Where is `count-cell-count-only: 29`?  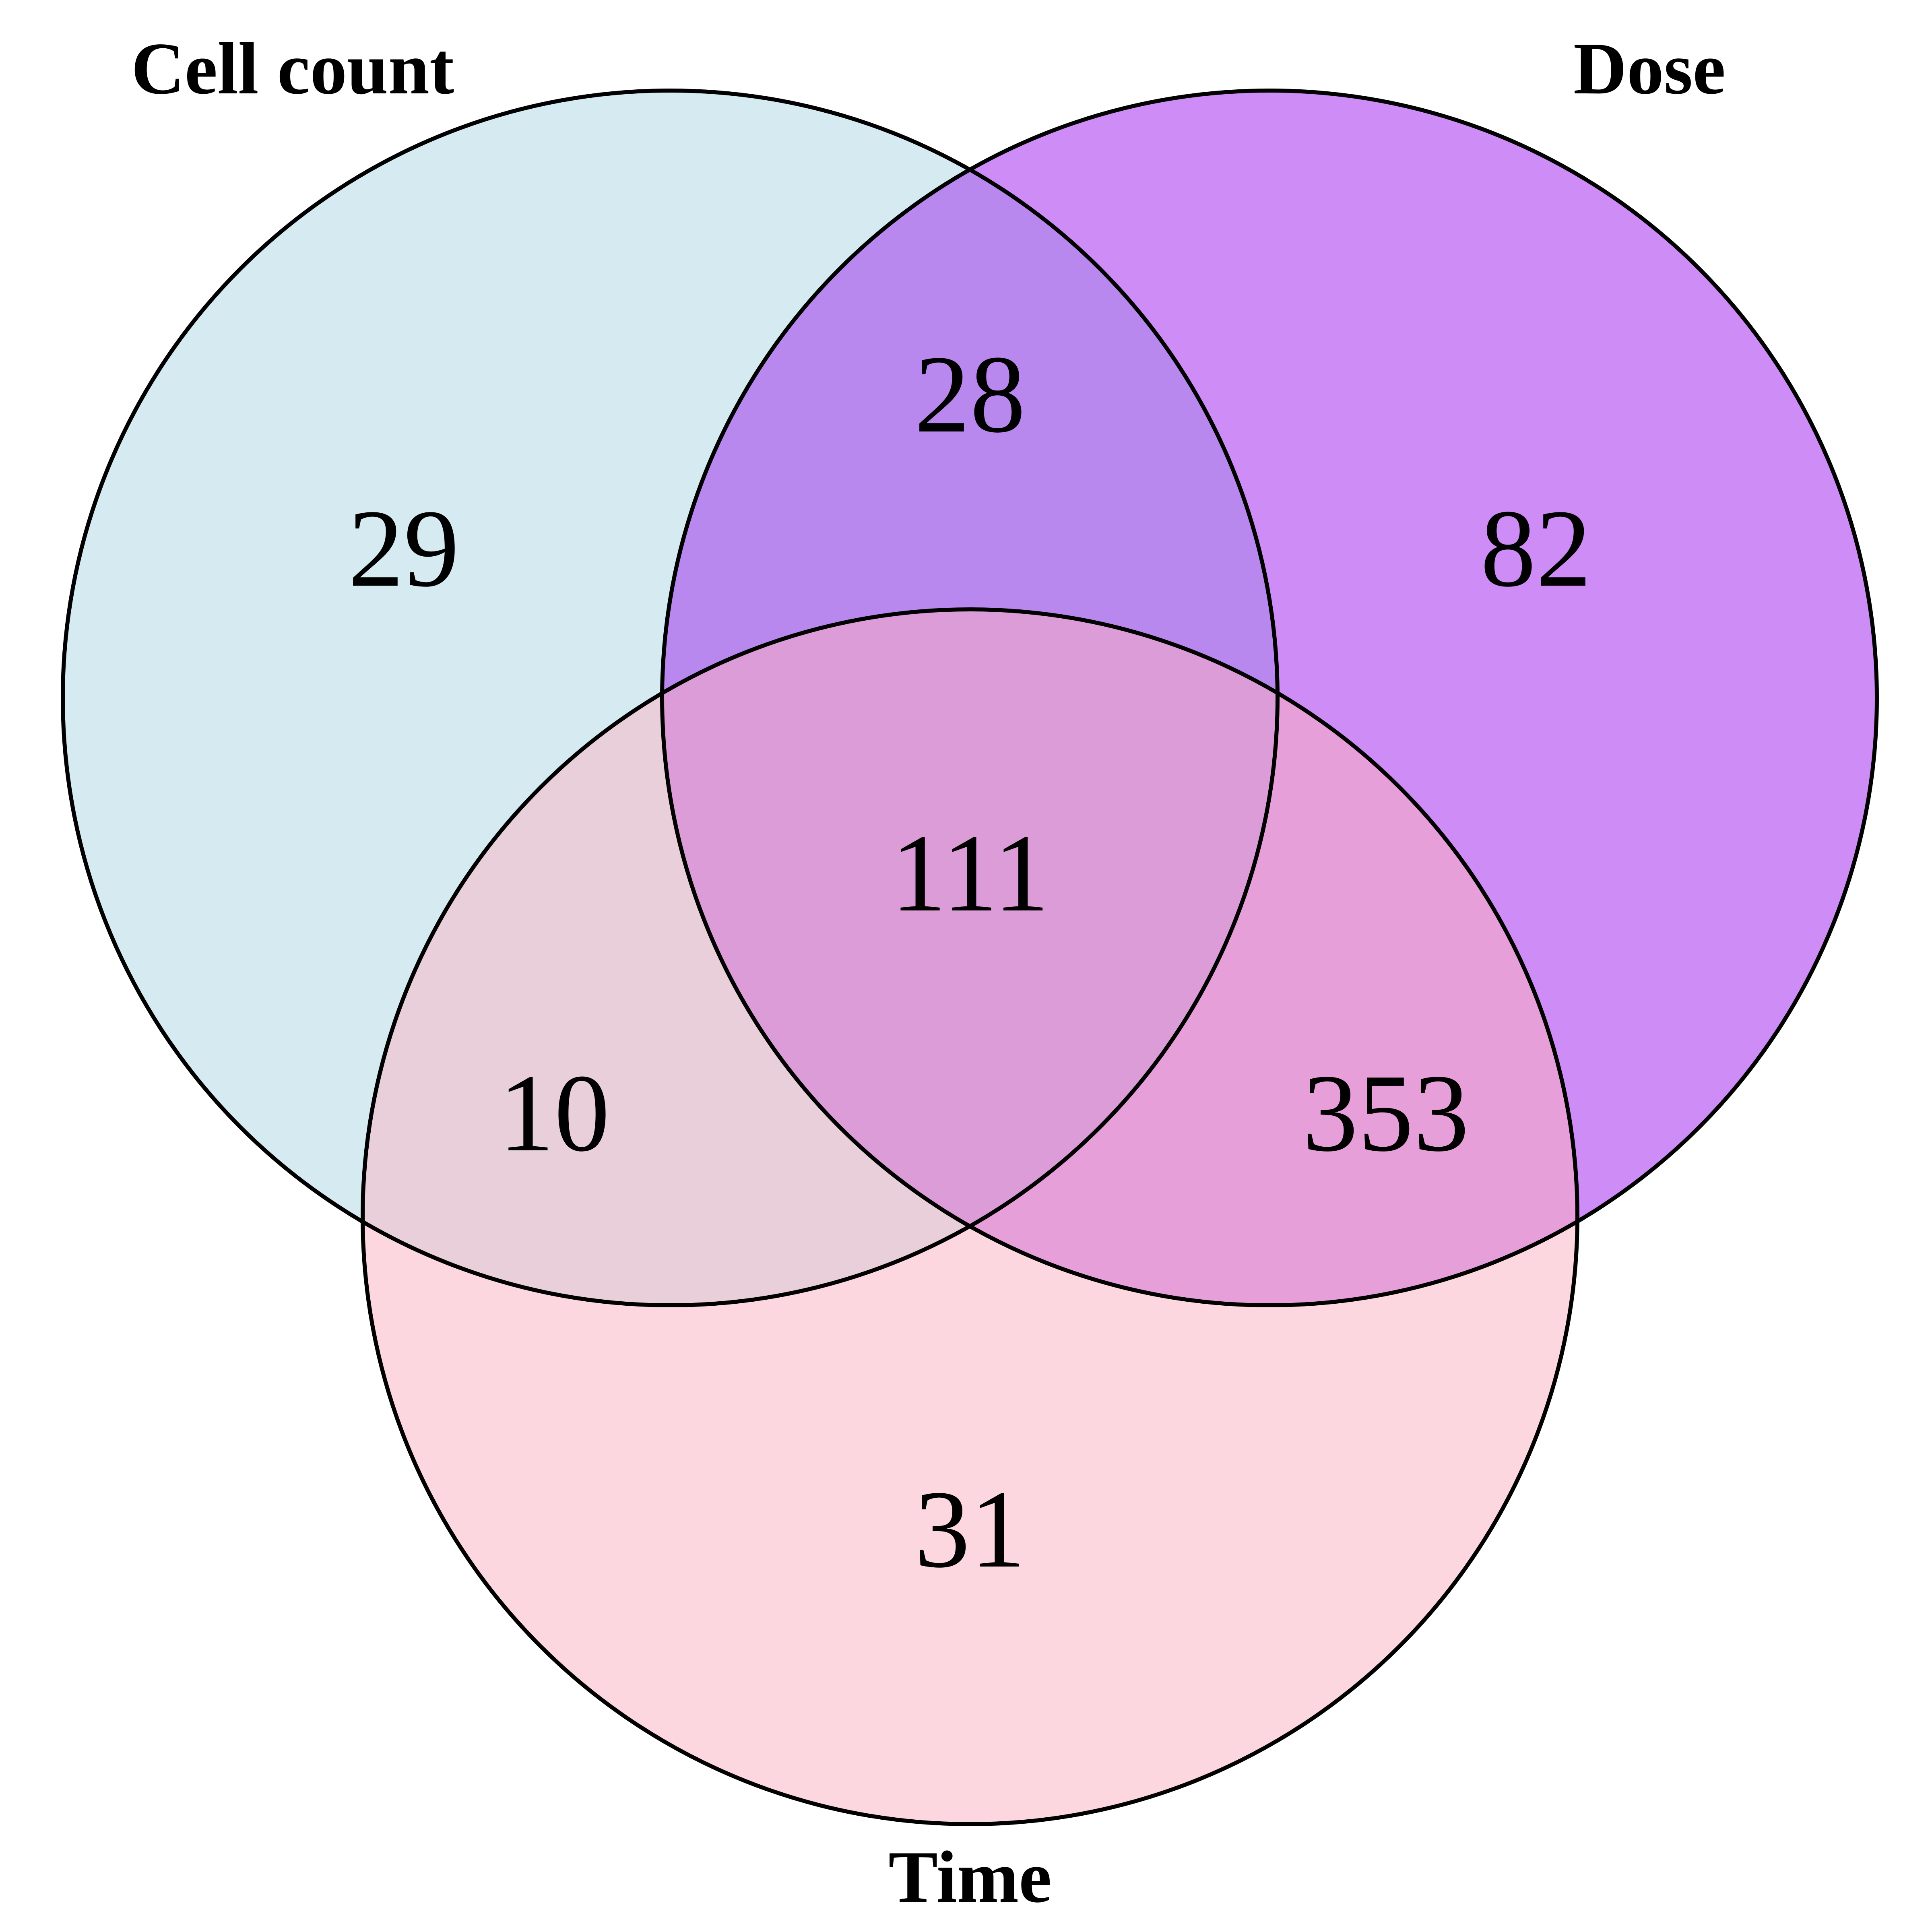 count-cell-count-only: 29 is located at coordinates (403, 548).